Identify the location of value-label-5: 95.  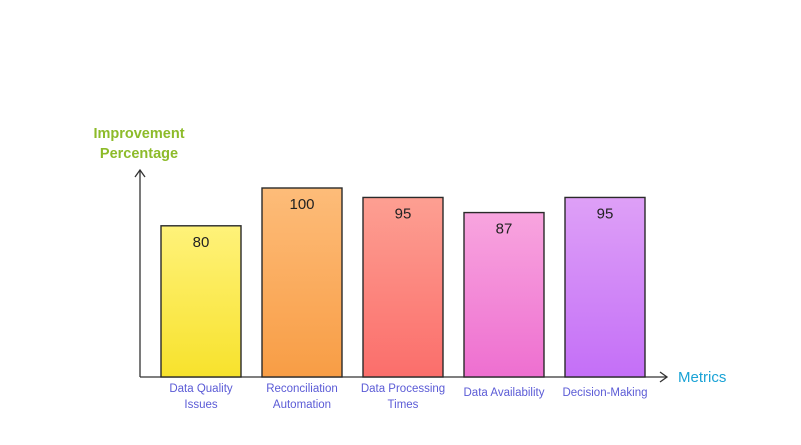
(605, 213).